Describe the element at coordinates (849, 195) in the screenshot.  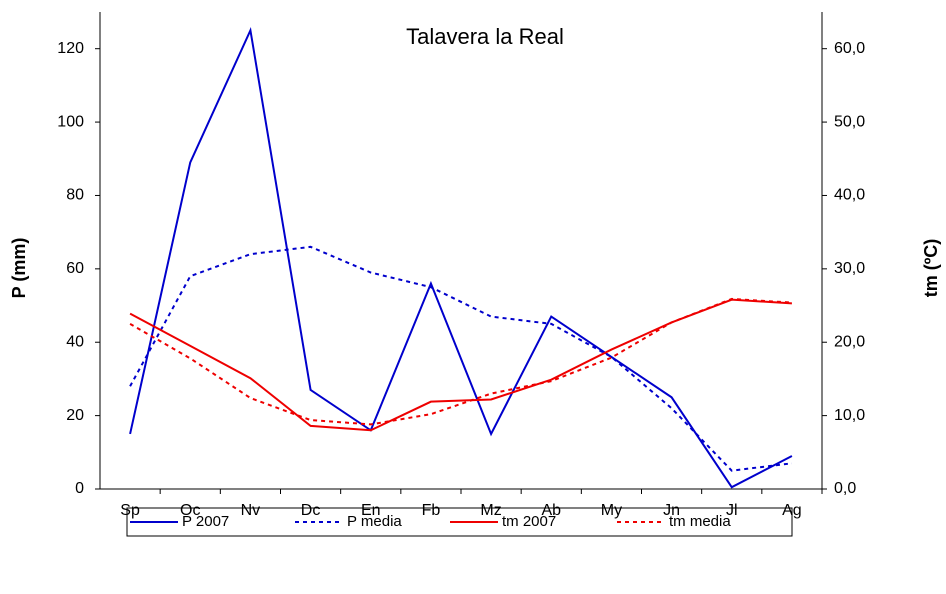
I see `y2-tick-label: 40,0` at that location.